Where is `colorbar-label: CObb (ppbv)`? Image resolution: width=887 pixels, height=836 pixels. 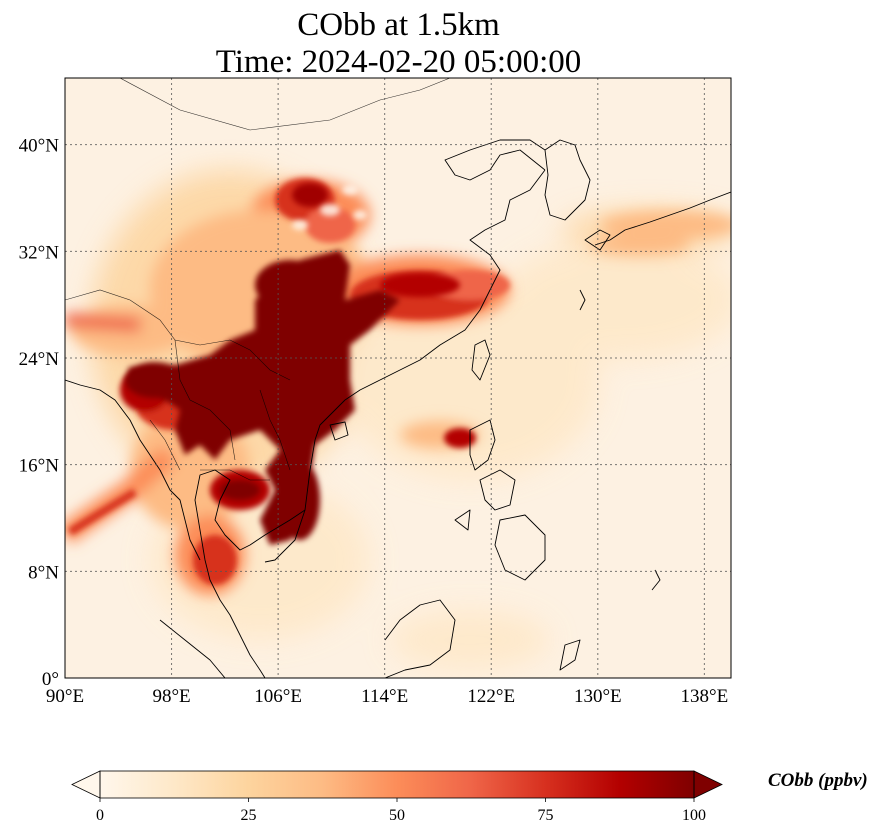
colorbar-label: CObb (ppbv) is located at coordinates (818, 780).